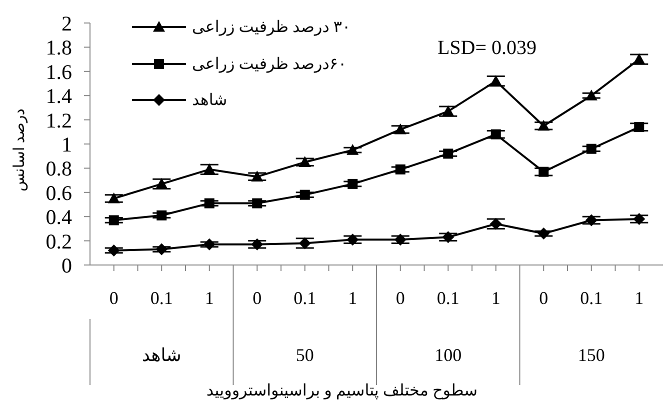  Describe the element at coordinates (67, 144) in the screenshot. I see `y-tick-label: 1` at that location.